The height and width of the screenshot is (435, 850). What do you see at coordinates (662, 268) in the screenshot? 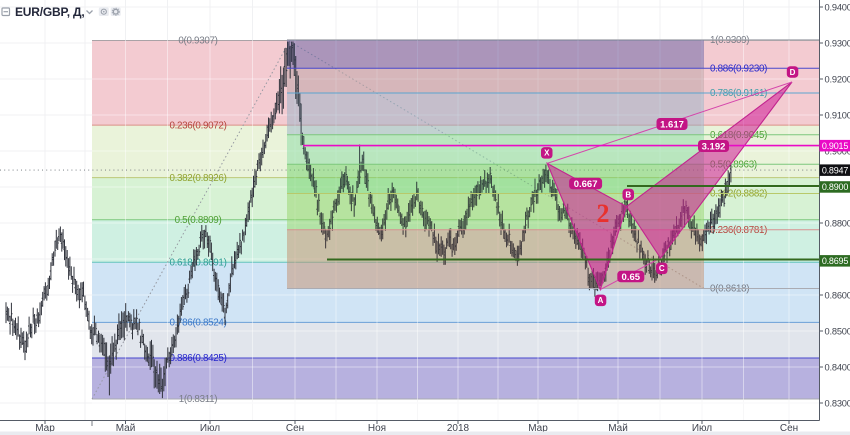
I see `svg-text: C` at bounding box center [662, 268].